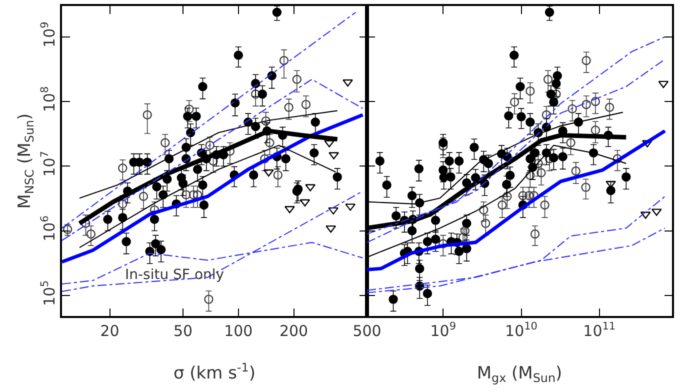  I want to click on x-tick-label: 10$^{10}$, so click(521, 330).